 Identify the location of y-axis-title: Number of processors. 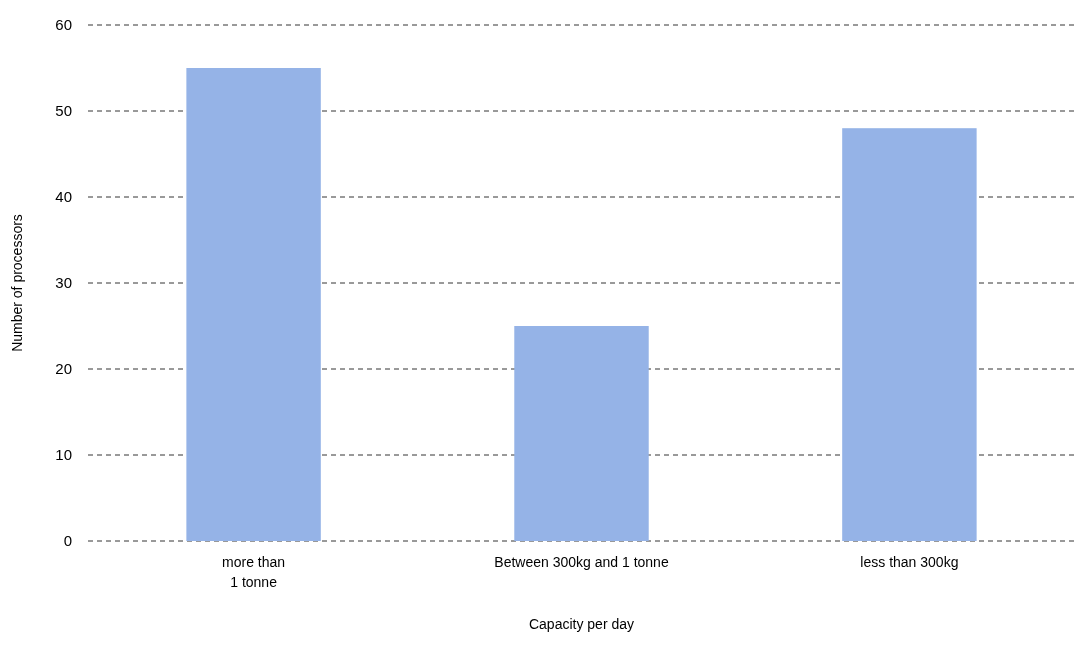
(17, 283).